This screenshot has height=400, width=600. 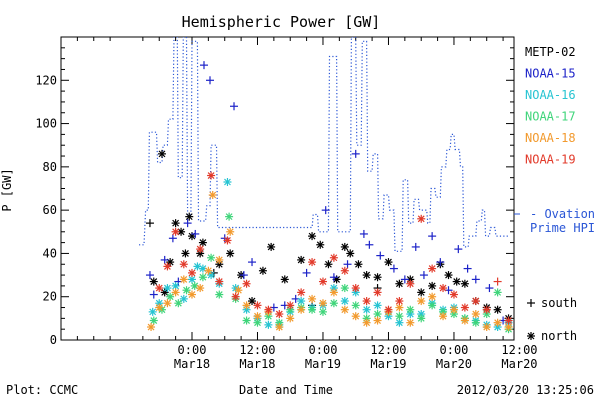 What do you see at coordinates (550, 52) in the screenshot?
I see `legend-metp-02: METP-02` at bounding box center [550, 52].